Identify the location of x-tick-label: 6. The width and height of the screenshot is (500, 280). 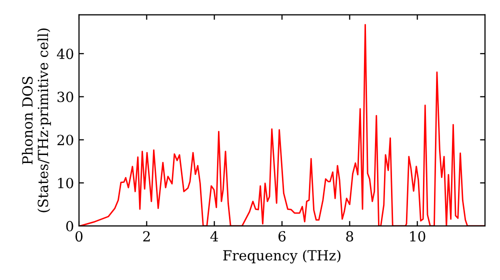
(282, 236).